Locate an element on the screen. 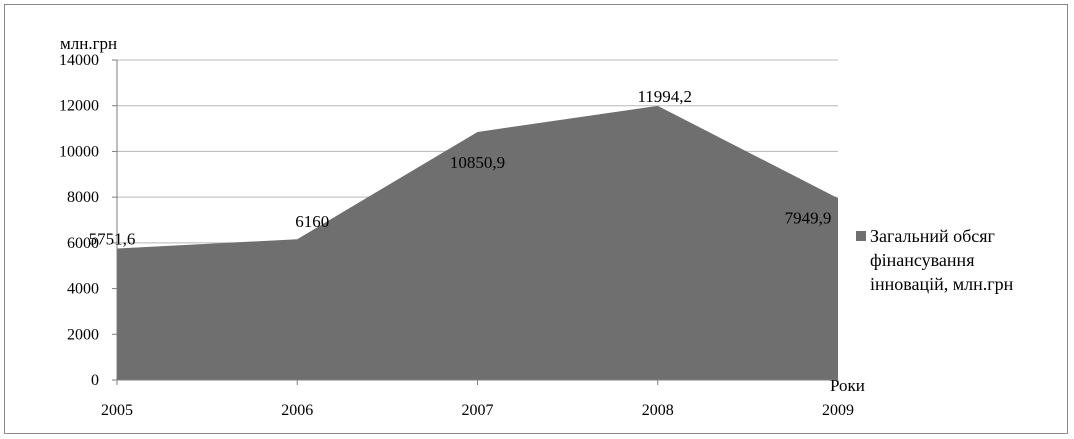  y-tick-label: 14000 is located at coordinates (79, 60).